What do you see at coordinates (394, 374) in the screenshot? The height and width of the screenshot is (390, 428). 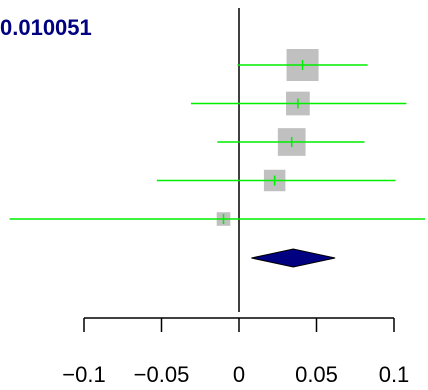 I see `x-tick-label: 0.1` at bounding box center [394, 374].